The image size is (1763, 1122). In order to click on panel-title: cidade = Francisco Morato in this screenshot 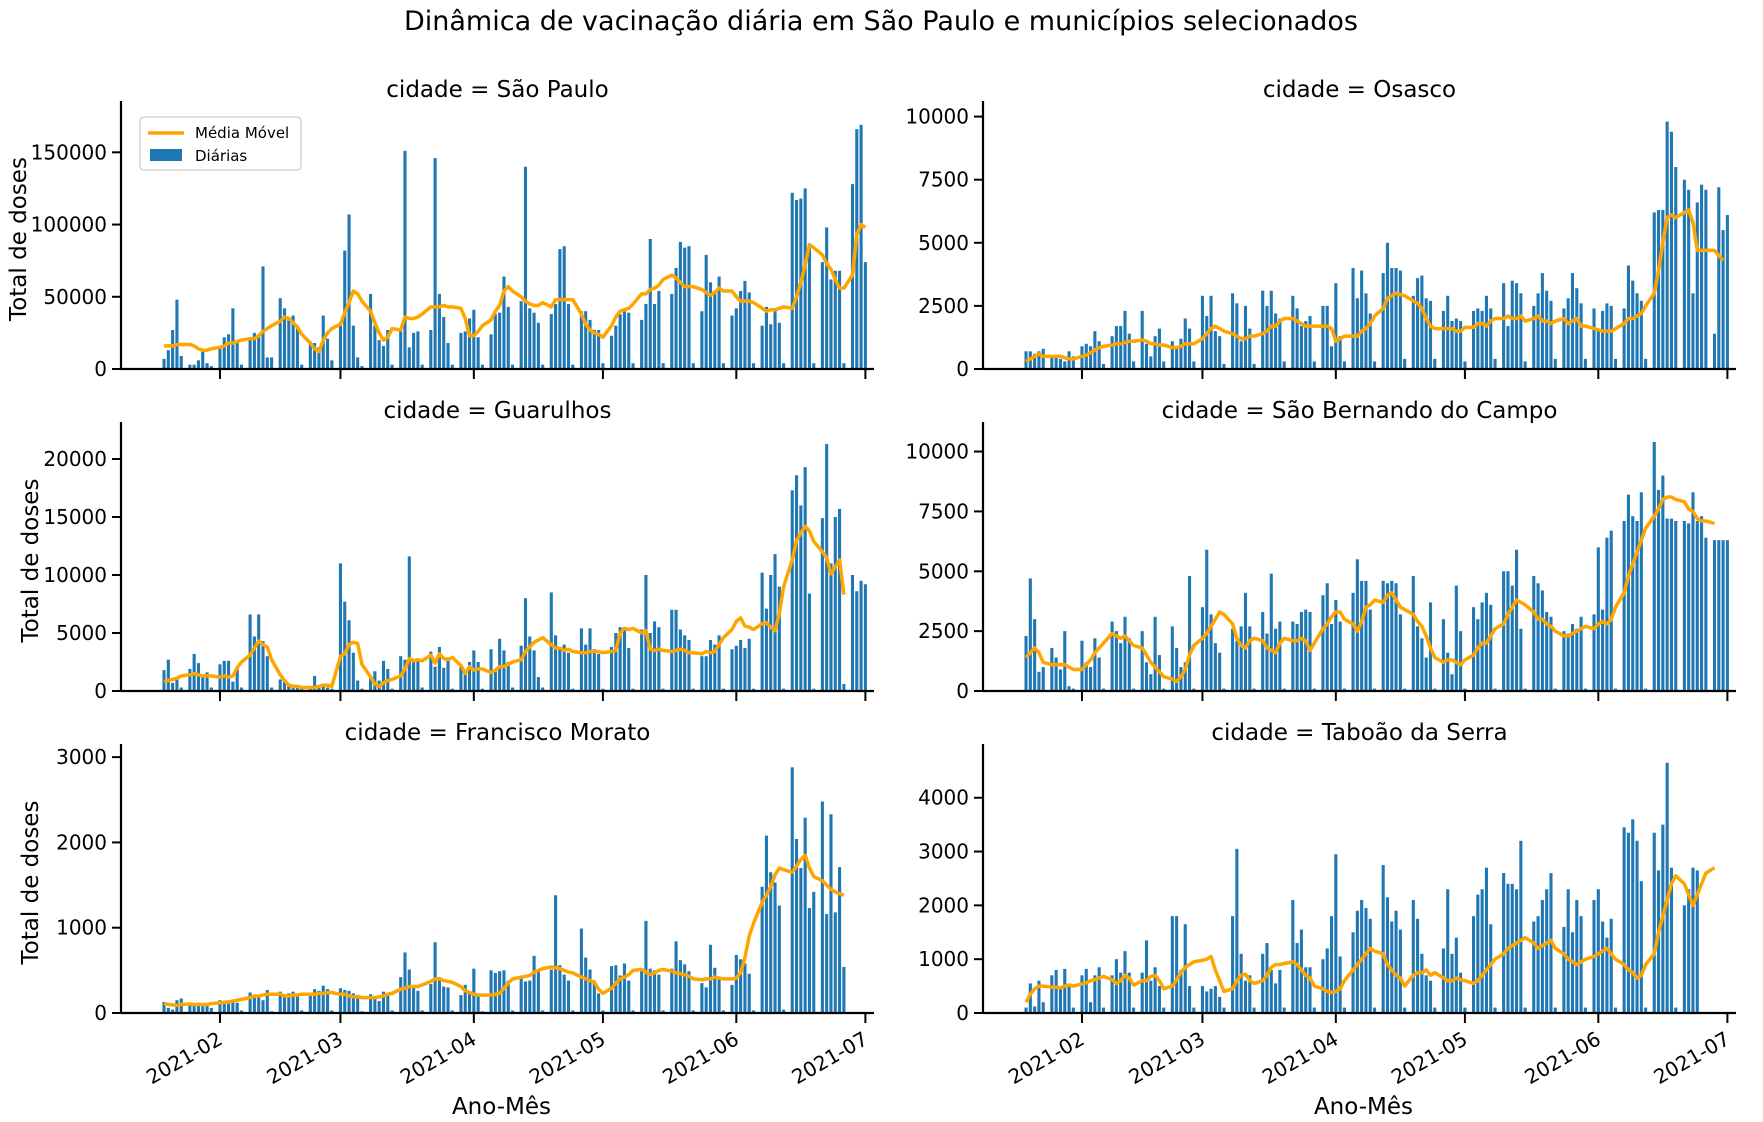, I will do `click(498, 733)`.